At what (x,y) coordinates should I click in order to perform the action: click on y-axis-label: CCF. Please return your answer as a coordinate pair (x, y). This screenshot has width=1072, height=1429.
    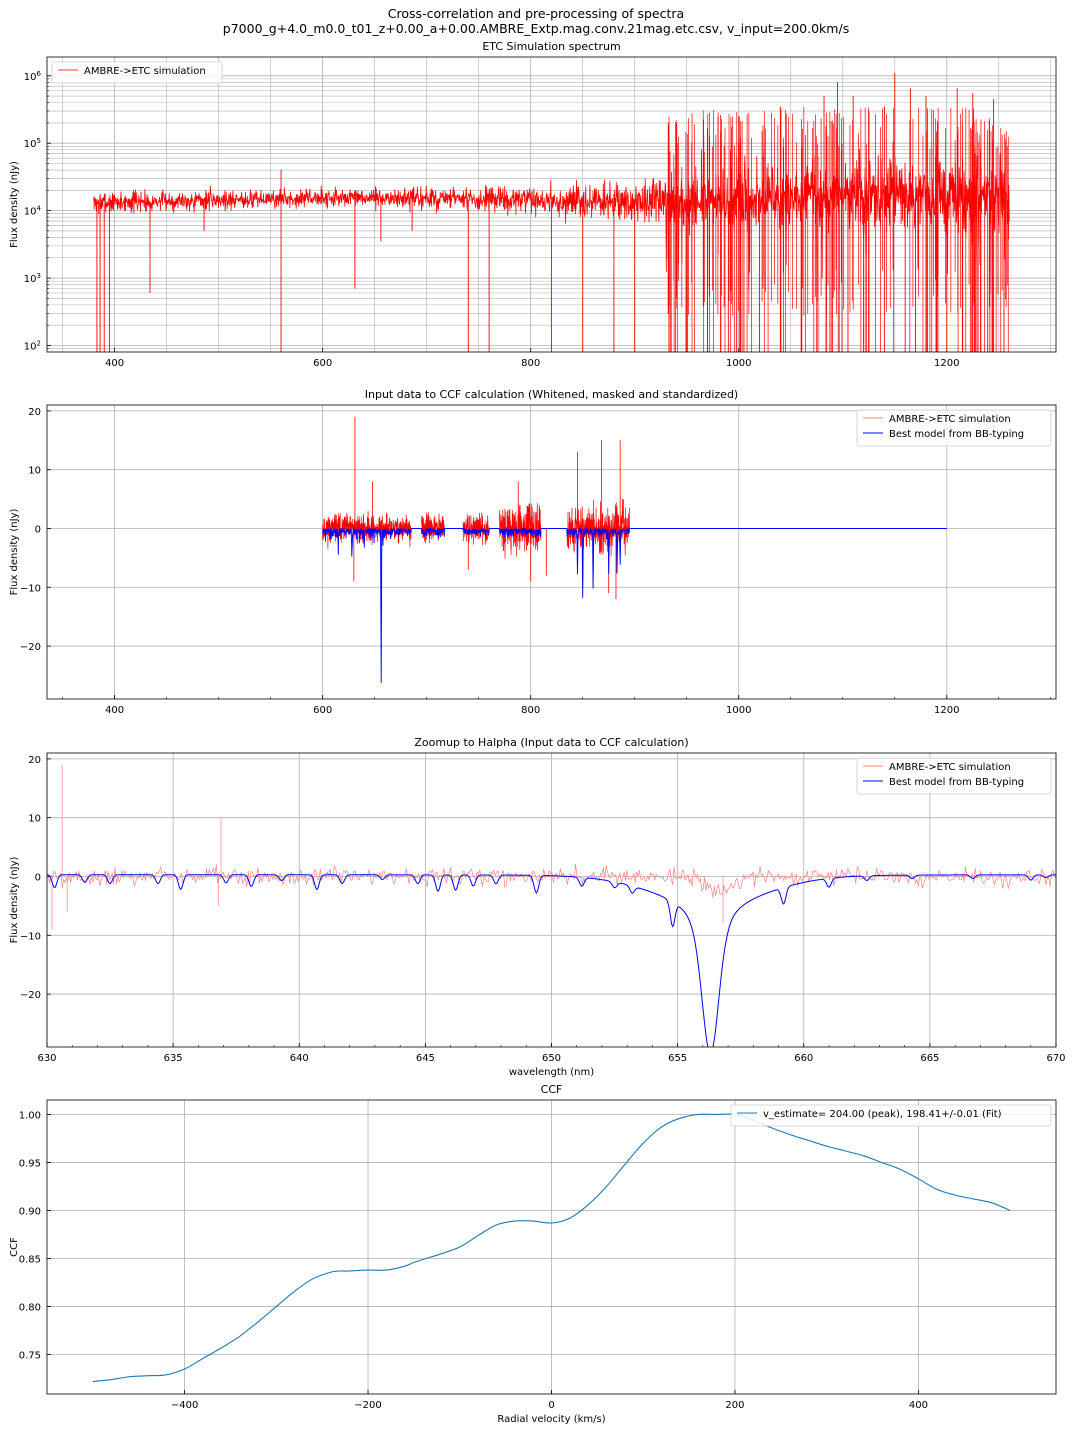
    Looking at the image, I should click on (14, 1247).